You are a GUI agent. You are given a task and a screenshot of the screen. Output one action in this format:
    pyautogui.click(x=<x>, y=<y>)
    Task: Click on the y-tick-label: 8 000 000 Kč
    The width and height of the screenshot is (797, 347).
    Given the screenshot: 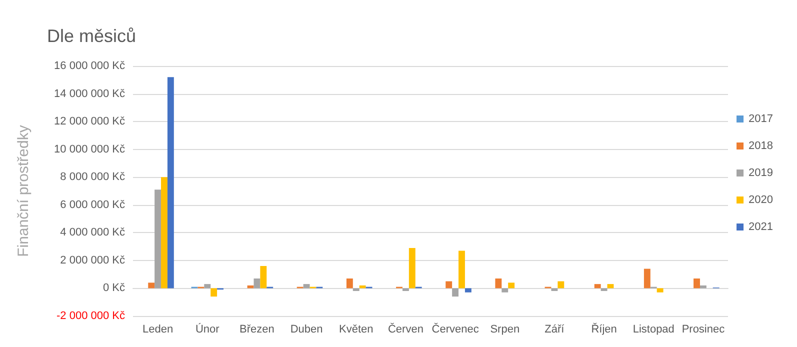 What is the action you would take?
    pyautogui.click(x=93, y=177)
    